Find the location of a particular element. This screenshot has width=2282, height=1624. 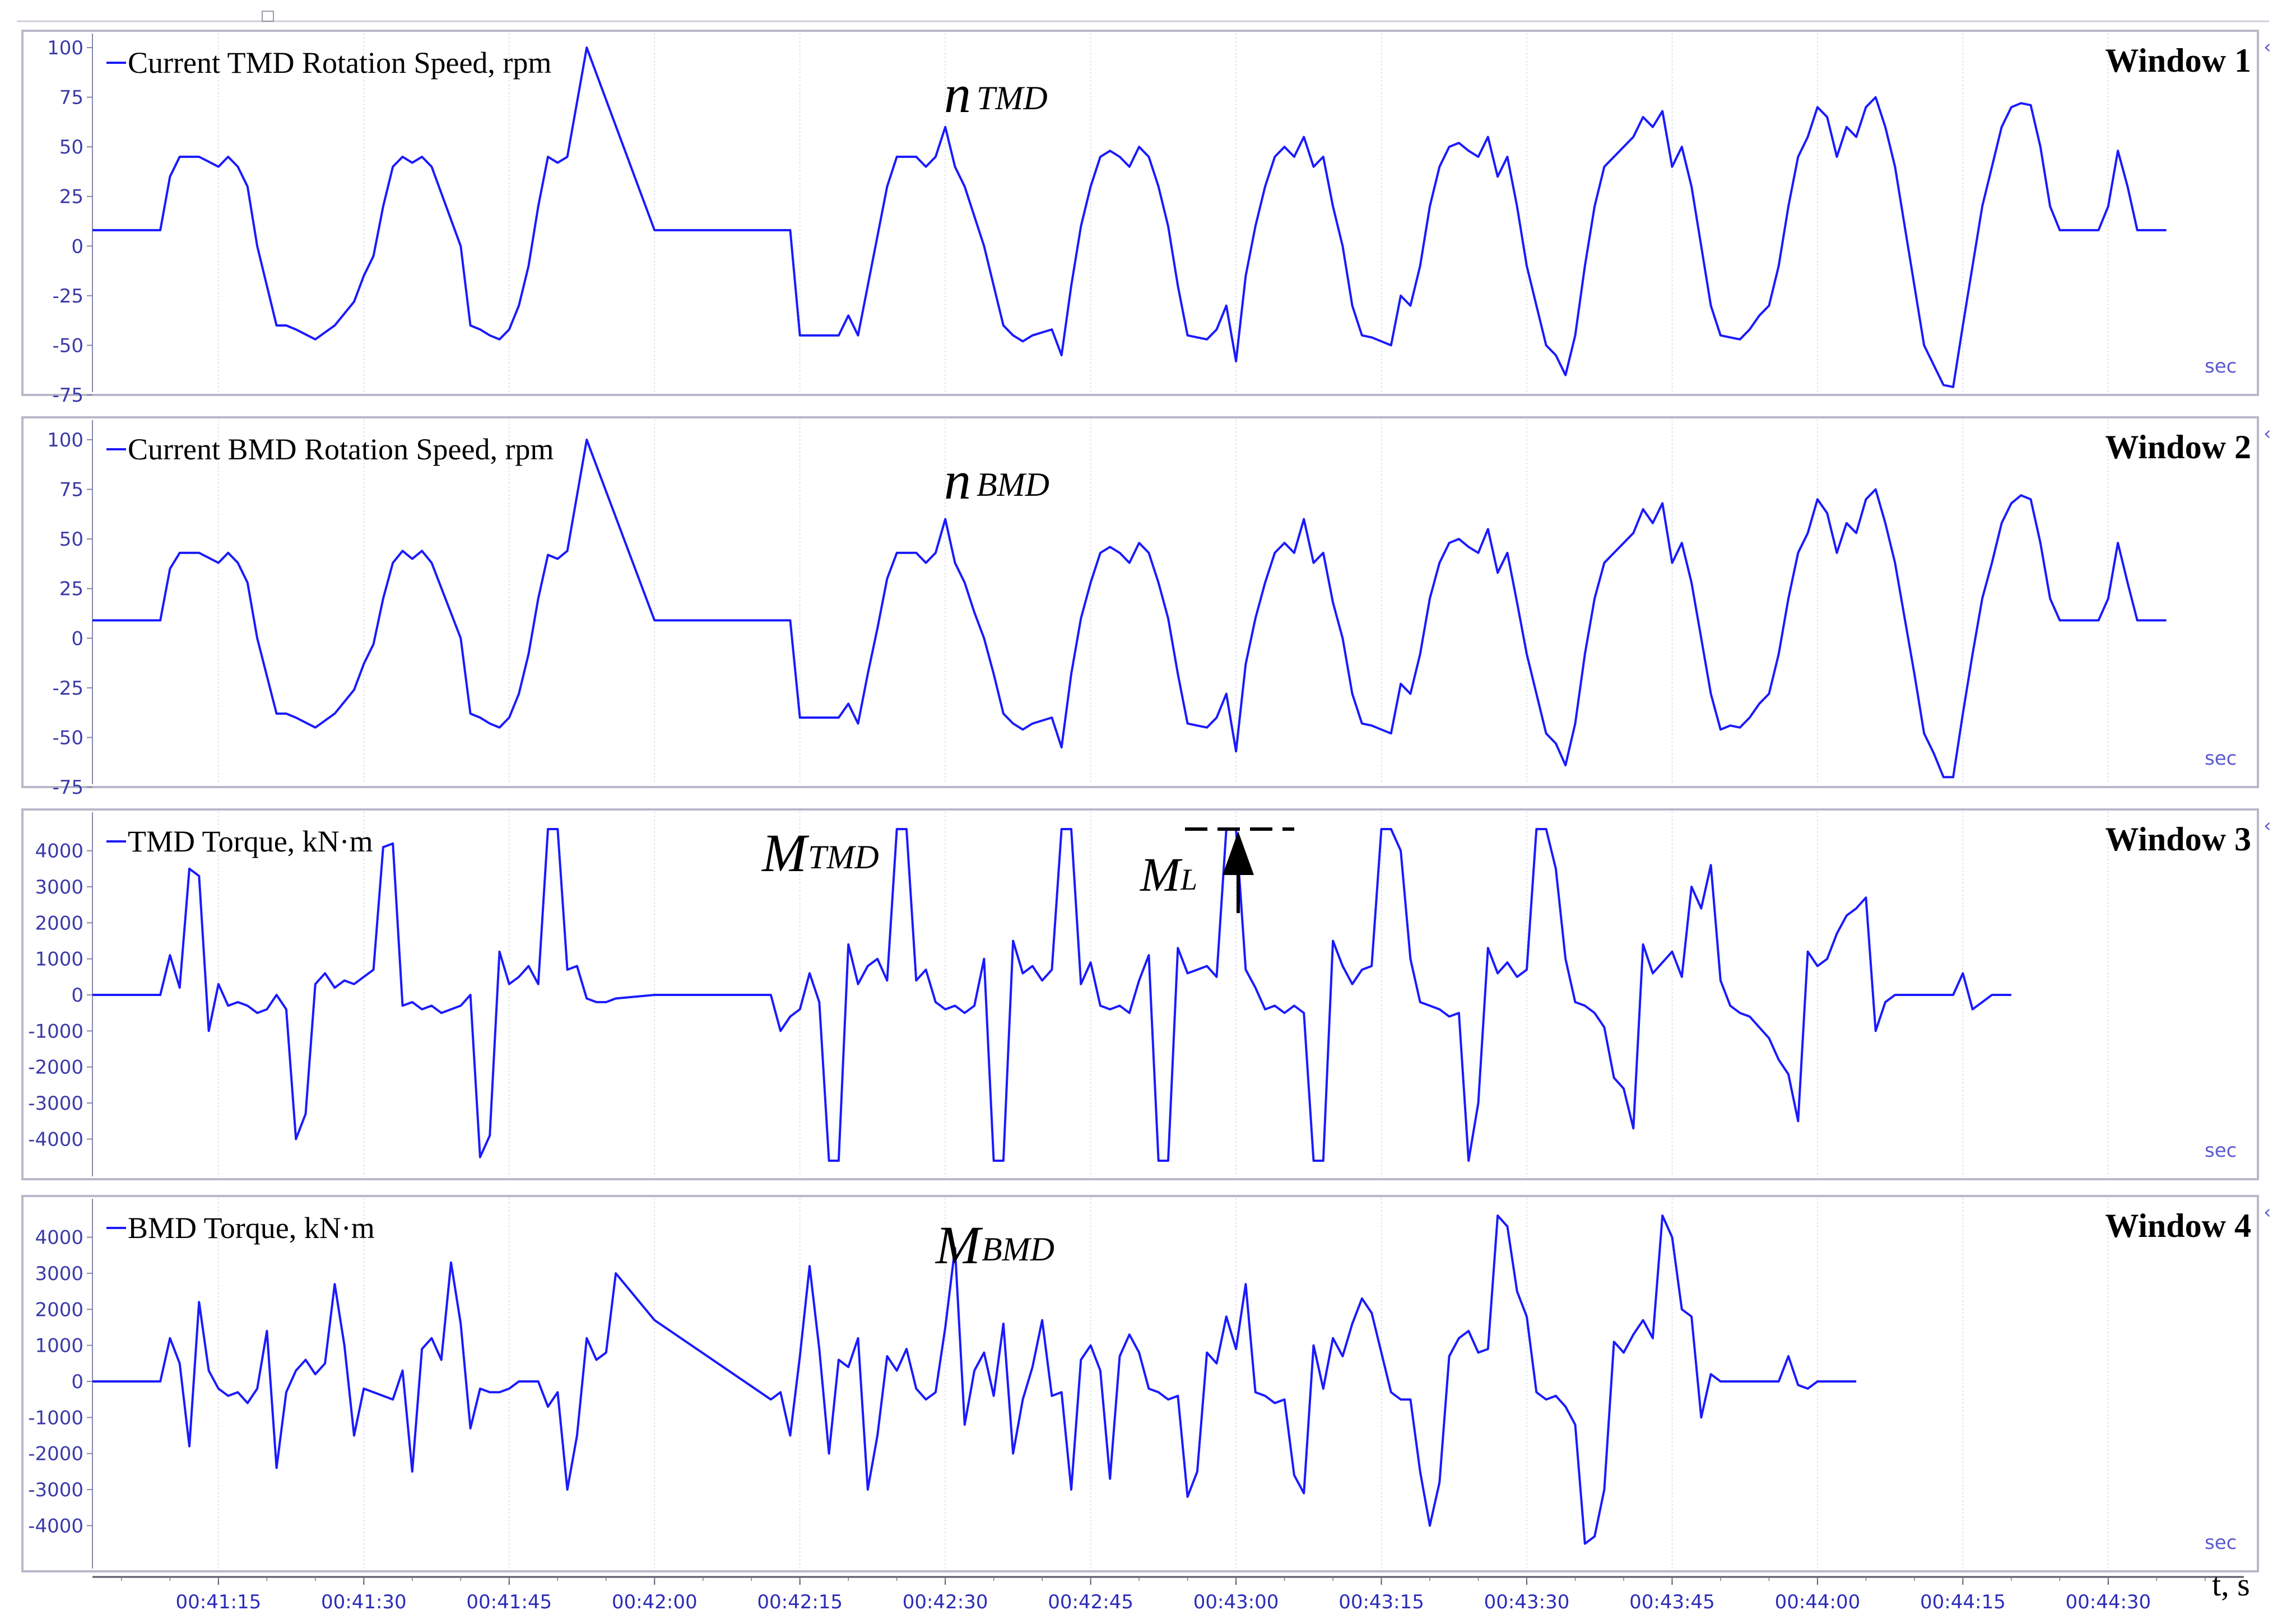

x-tick-label: 00:42:00 is located at coordinates (655, 1602).